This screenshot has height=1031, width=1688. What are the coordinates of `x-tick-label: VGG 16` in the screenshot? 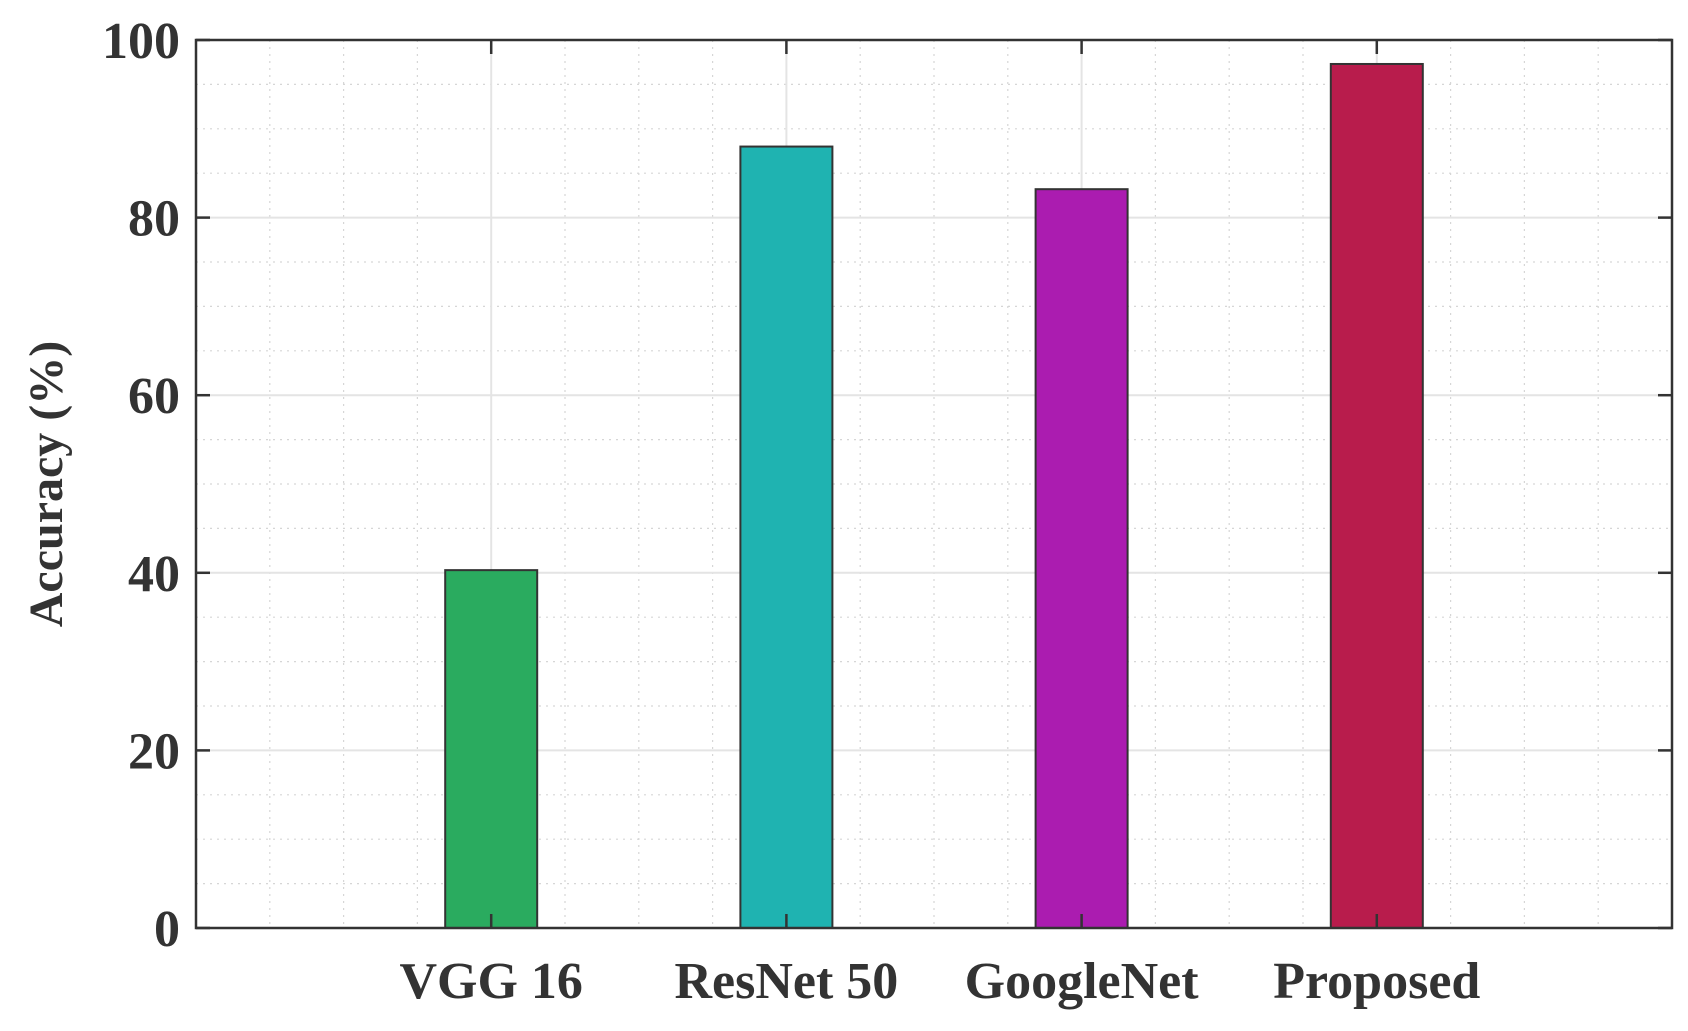 It's located at (490, 981).